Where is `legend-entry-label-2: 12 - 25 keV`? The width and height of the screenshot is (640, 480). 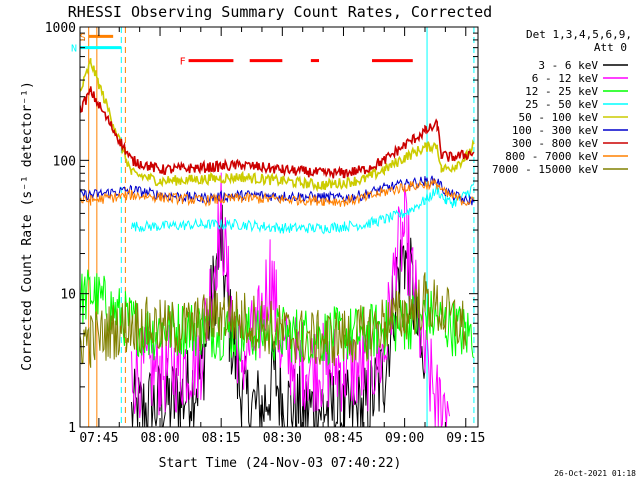 legend-entry-label-2: 12 - 25 keV is located at coordinates (561, 91).